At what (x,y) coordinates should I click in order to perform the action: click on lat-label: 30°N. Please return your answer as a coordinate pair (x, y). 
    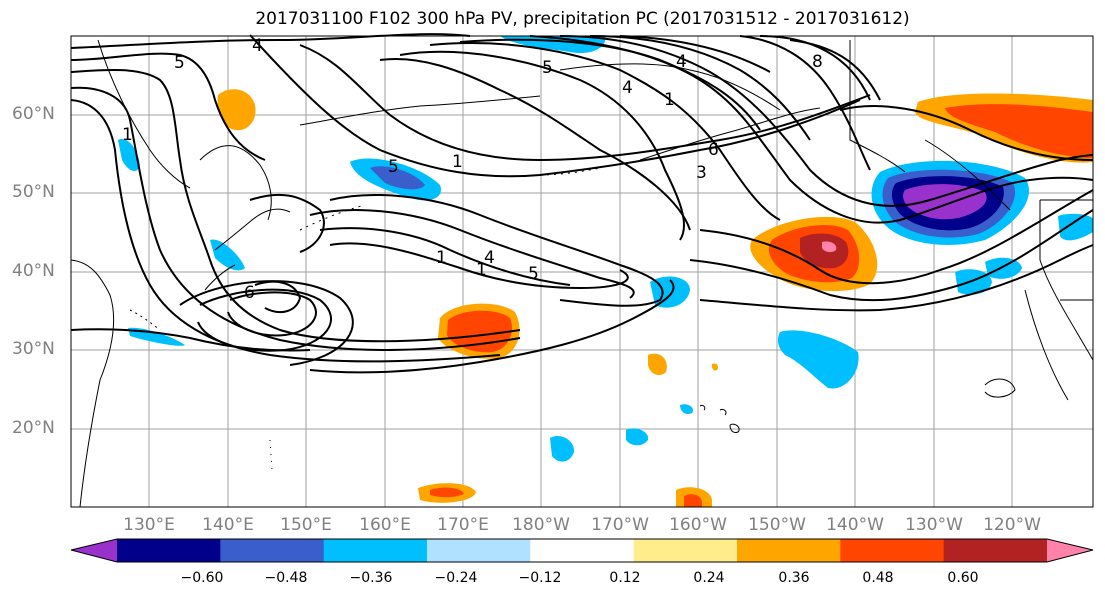
    Looking at the image, I should click on (33, 349).